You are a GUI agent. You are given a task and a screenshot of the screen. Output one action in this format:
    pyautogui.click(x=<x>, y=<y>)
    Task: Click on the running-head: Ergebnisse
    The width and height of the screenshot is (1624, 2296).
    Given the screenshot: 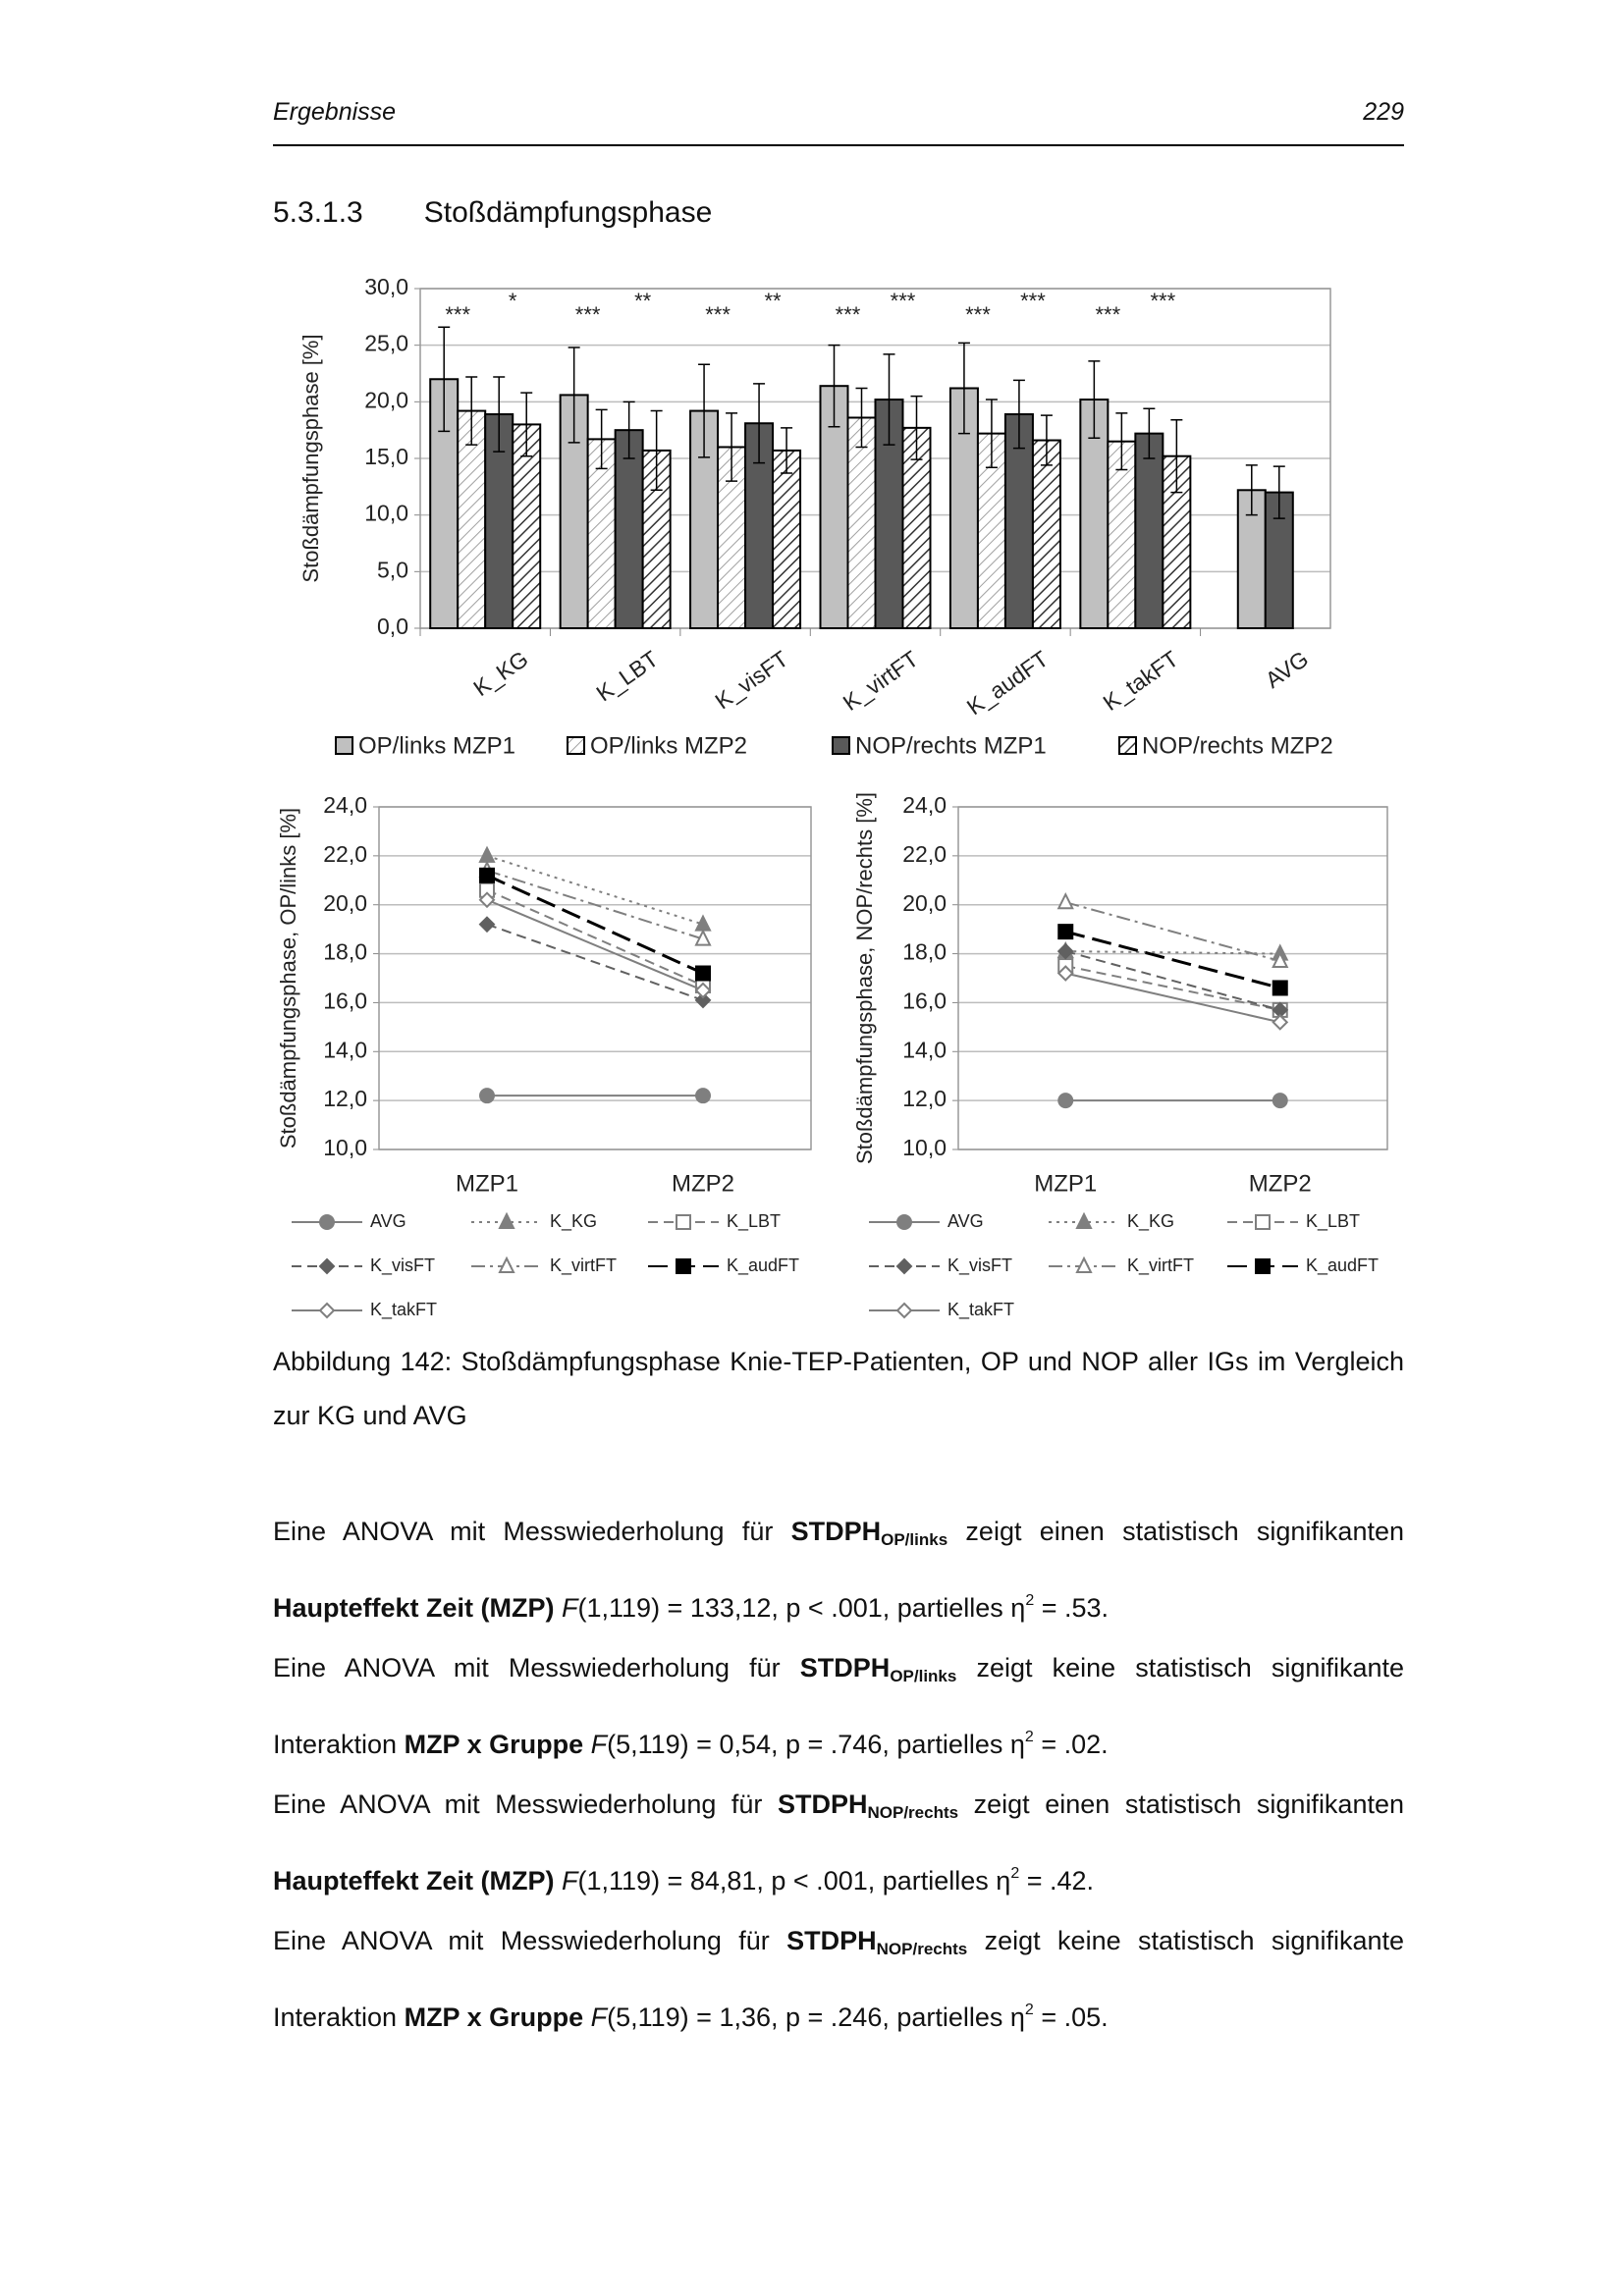 What is the action you would take?
    pyautogui.click(x=335, y=112)
    